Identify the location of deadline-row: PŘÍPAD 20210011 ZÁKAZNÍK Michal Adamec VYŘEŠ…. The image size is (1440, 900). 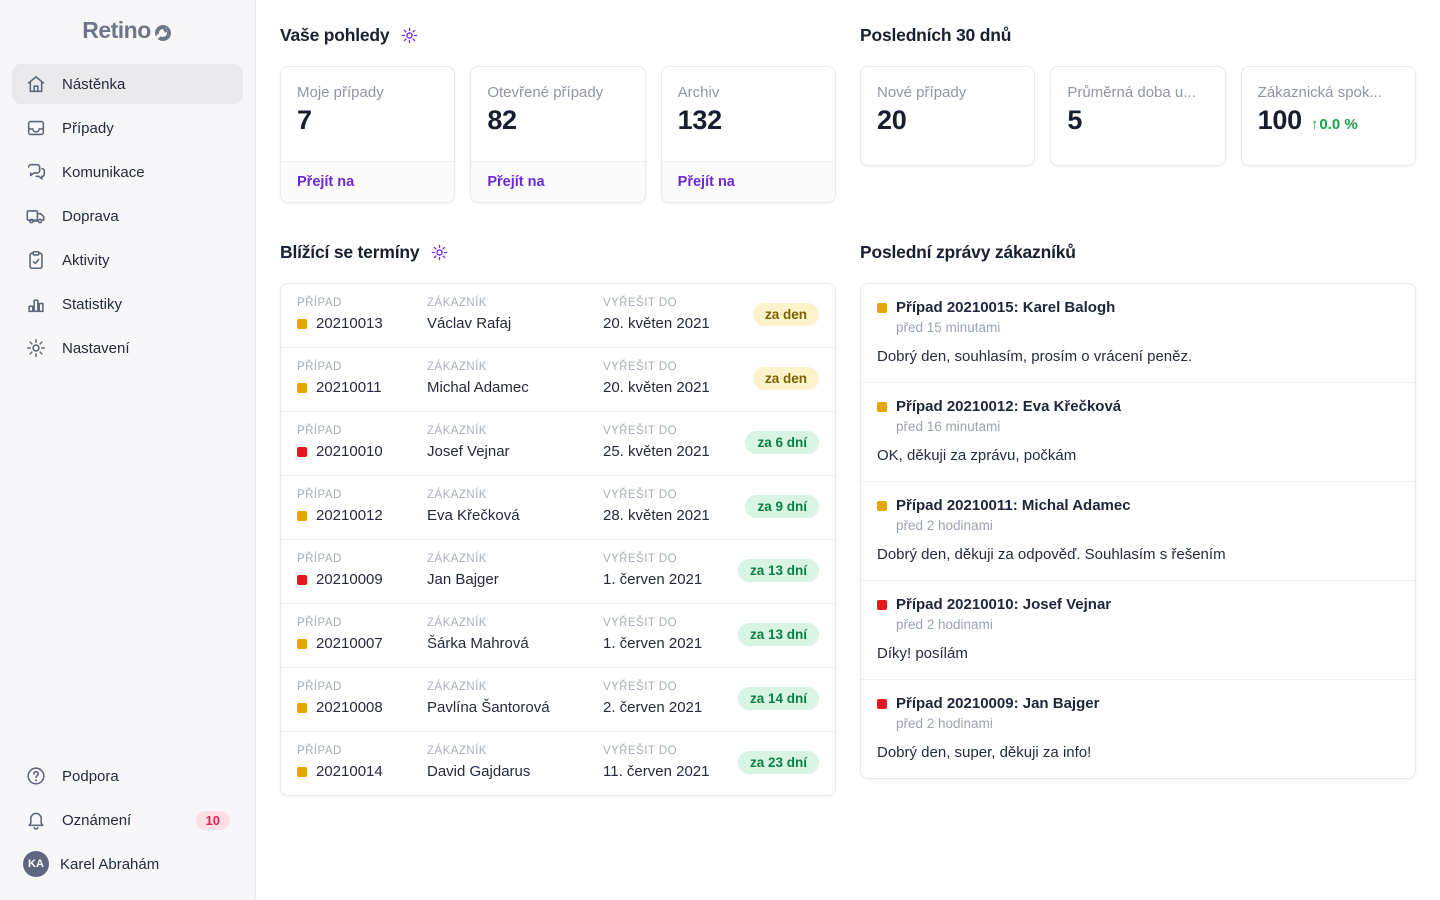
(558, 380).